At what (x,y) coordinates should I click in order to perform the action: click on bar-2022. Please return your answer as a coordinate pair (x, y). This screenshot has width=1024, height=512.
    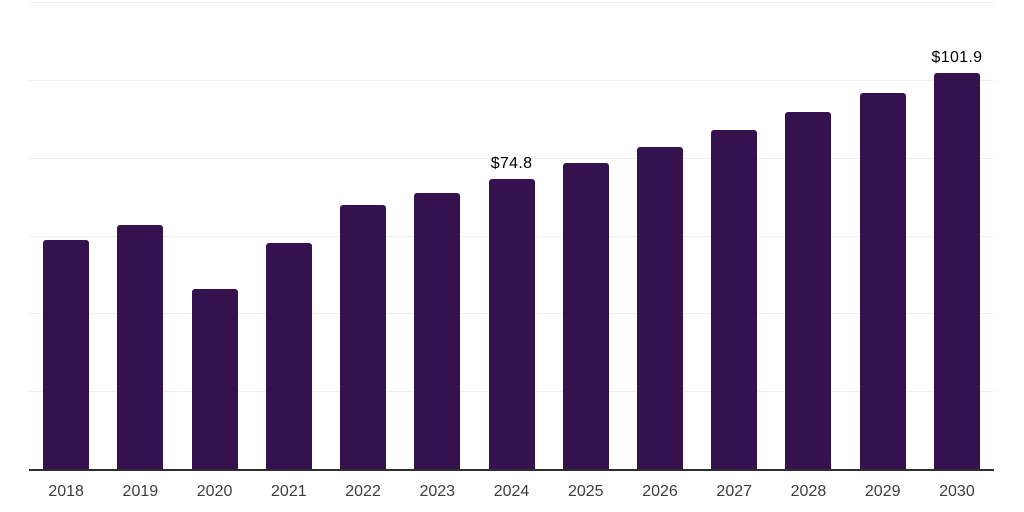
    Looking at the image, I should click on (363, 337).